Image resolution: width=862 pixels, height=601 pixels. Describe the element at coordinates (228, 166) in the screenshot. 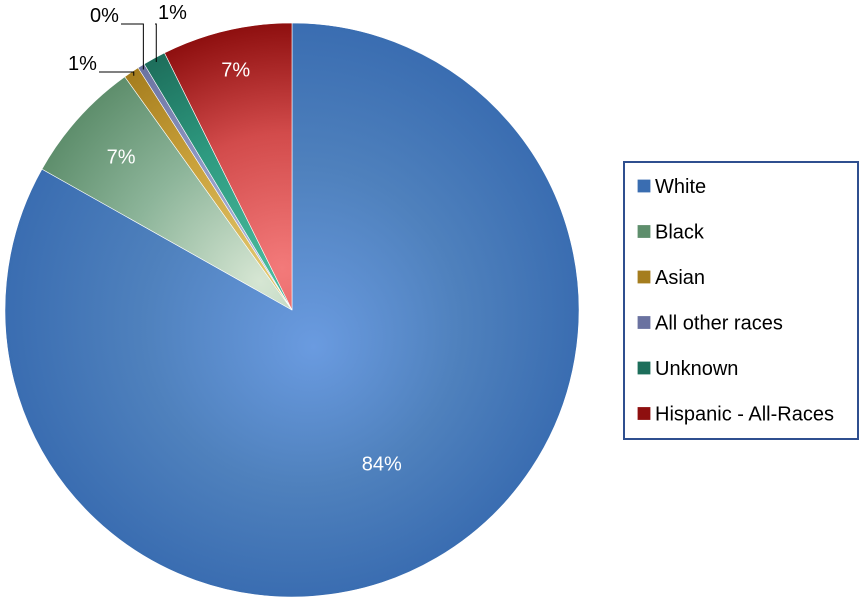

I see `pie-slice-hispanic-all-races` at that location.